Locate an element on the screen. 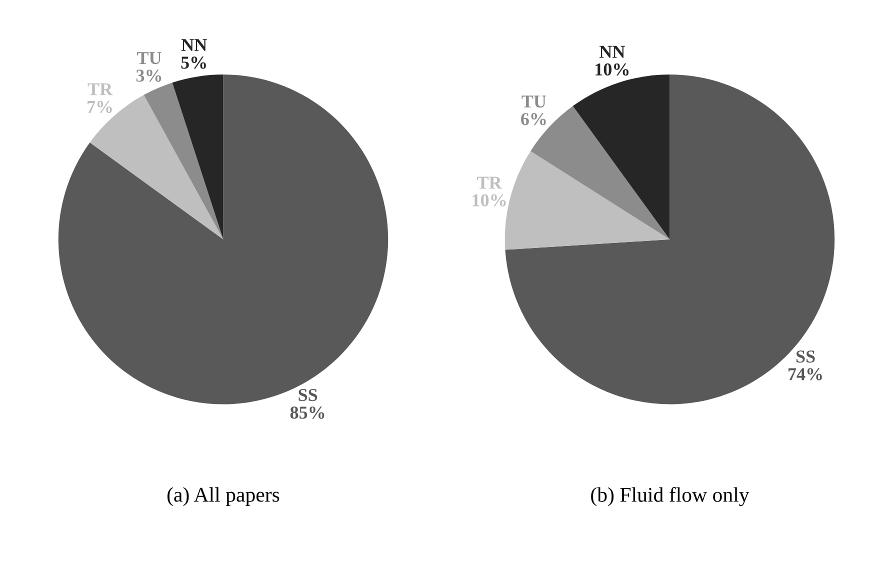 The image size is (893, 570). data-label: 74% is located at coordinates (805, 374).